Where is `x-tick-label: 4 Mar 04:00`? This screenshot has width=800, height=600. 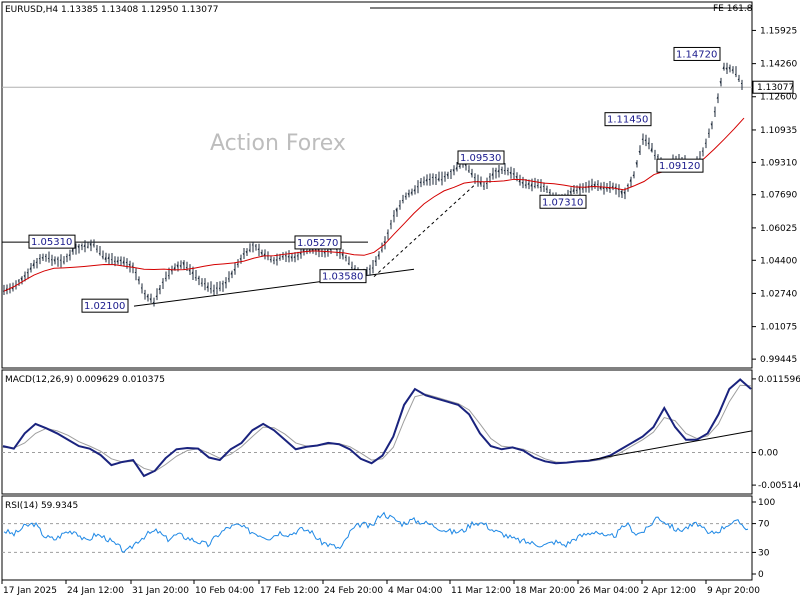 x-tick-label: 4 Mar 04:00 is located at coordinates (415, 591).